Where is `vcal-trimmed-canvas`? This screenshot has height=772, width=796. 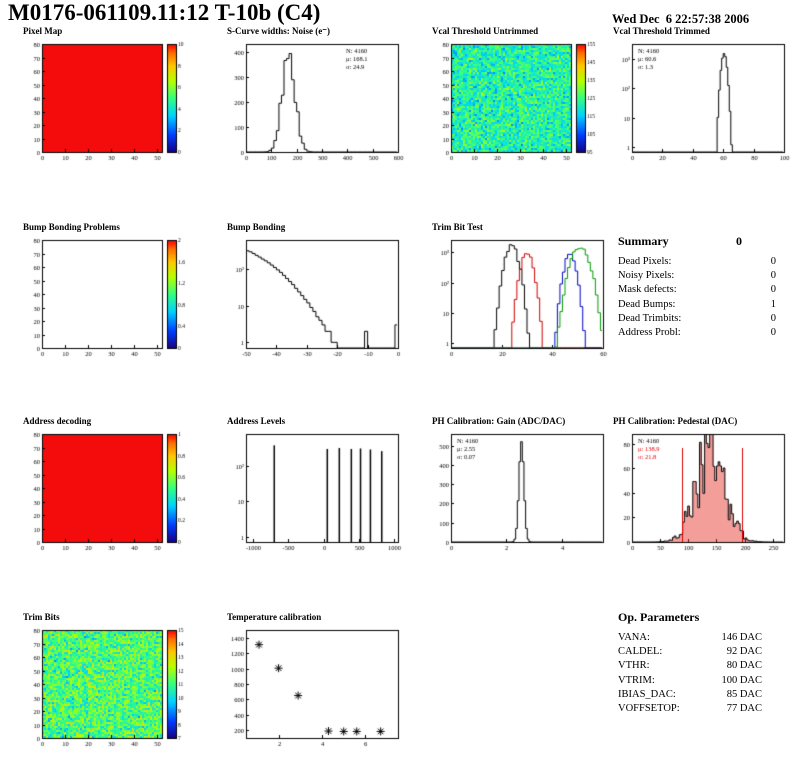
vcal-trimmed-canvas is located at coordinates (699, 104).